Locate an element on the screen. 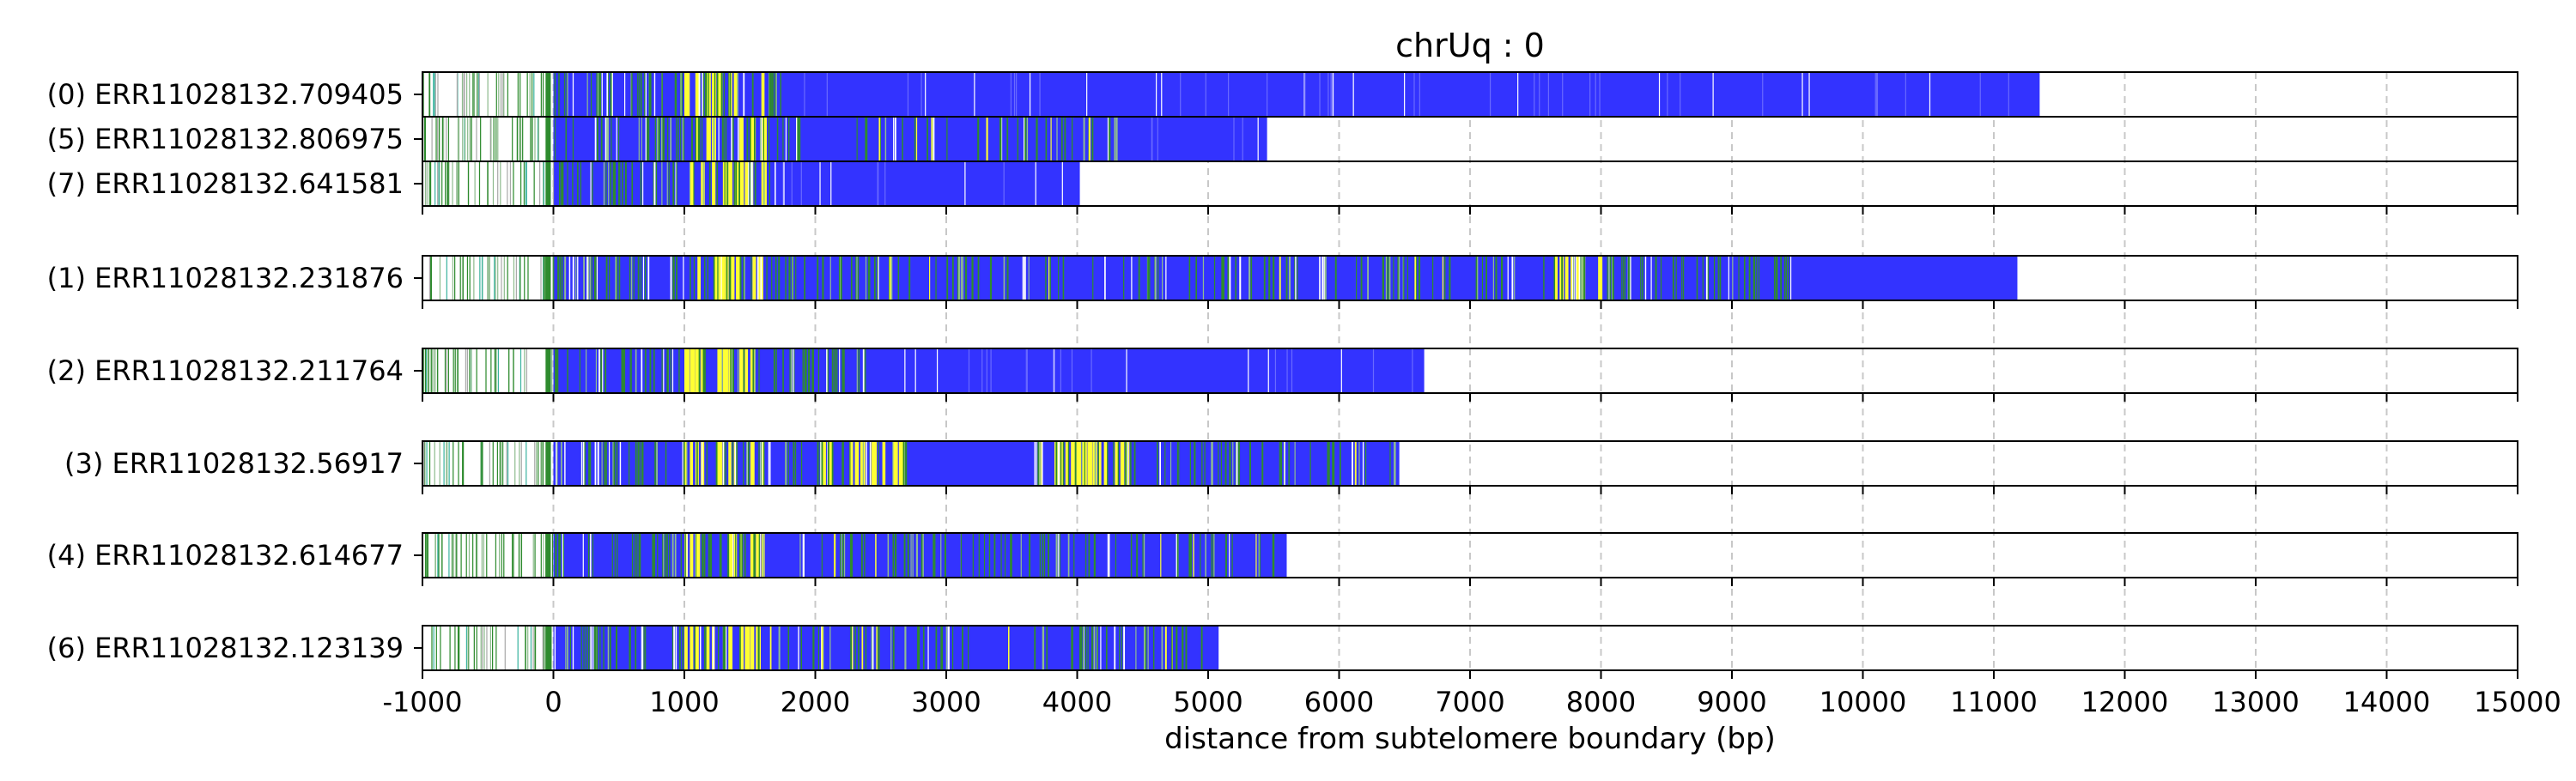  x-tick-label: 5000 is located at coordinates (1207, 702).